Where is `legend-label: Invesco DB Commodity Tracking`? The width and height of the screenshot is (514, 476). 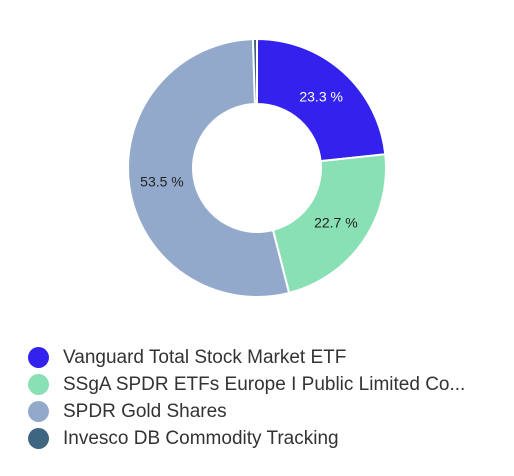
legend-label: Invesco DB Commodity Tracking is located at coordinates (201, 438).